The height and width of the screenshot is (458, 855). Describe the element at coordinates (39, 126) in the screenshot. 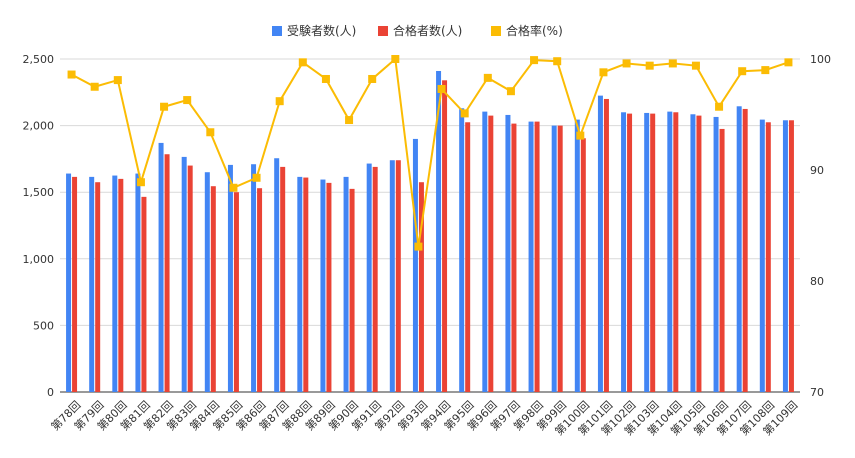

I see `y-left-tick-label: 2,000` at that location.